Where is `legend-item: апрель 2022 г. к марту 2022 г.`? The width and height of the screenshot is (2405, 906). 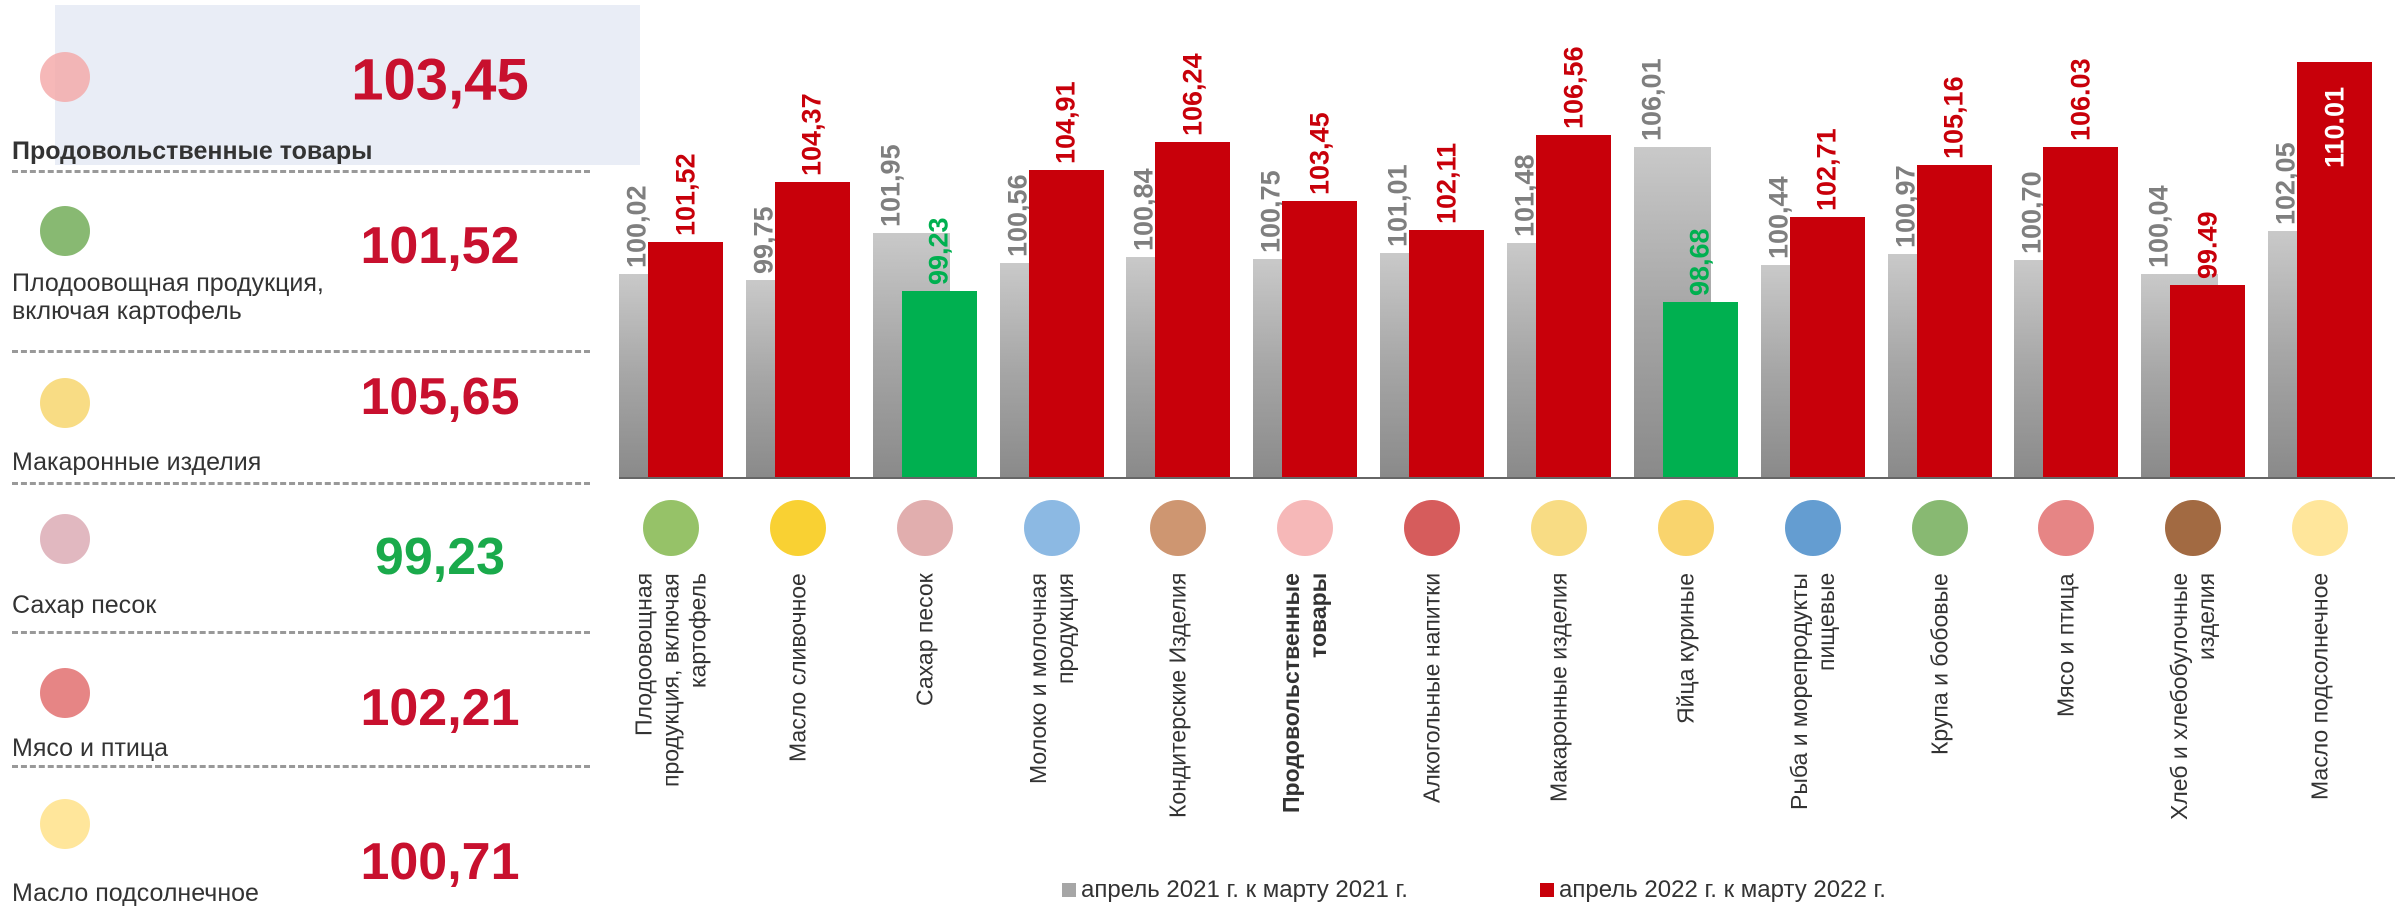 legend-item: апрель 2022 г. к марту 2022 г. is located at coordinates (1713, 890).